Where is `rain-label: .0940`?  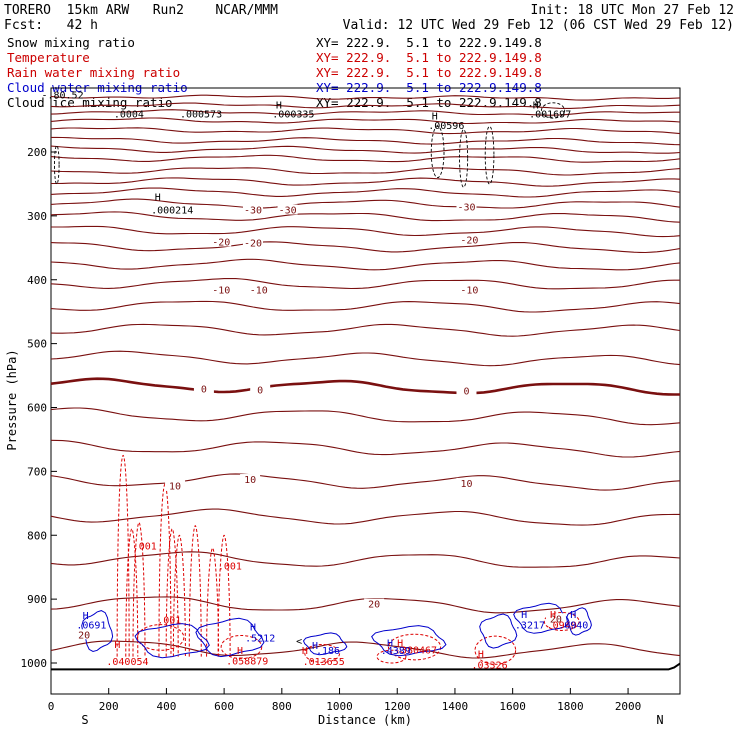 rain-label: .0940 is located at coordinates (562, 626).